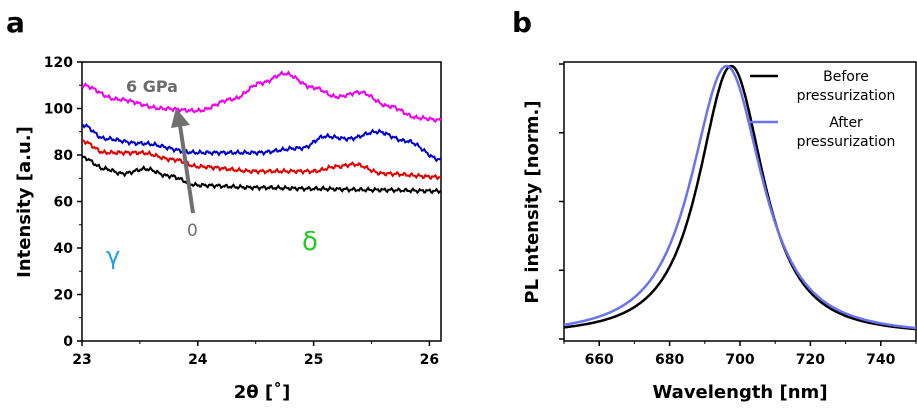 The image size is (917, 413). Describe the element at coordinates (739, 360) in the screenshot. I see `x-tick-label: 700` at that location.